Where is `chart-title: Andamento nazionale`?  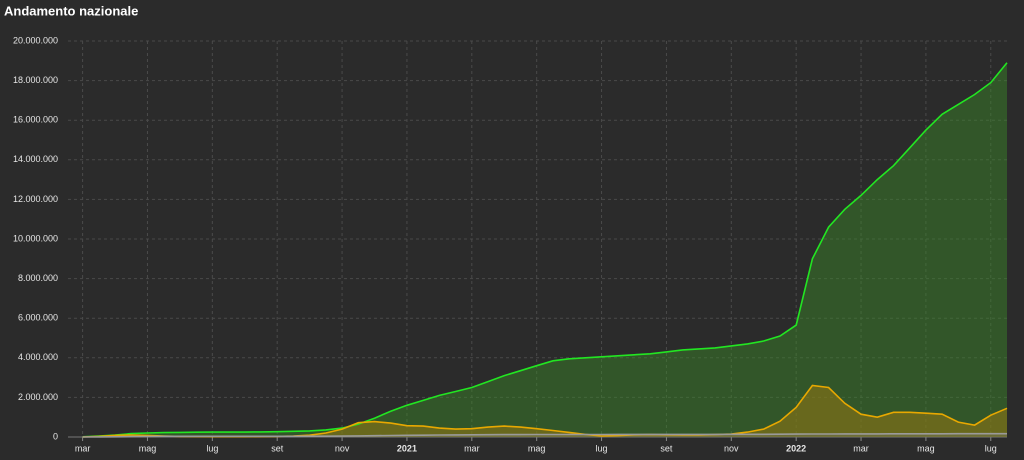
chart-title: Andamento nazionale is located at coordinates (71, 10).